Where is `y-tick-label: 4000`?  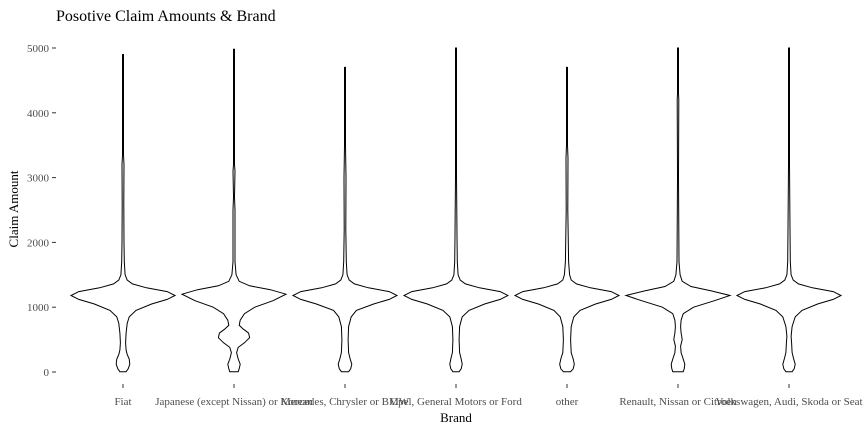 y-tick-label: 4000 is located at coordinates (38, 114).